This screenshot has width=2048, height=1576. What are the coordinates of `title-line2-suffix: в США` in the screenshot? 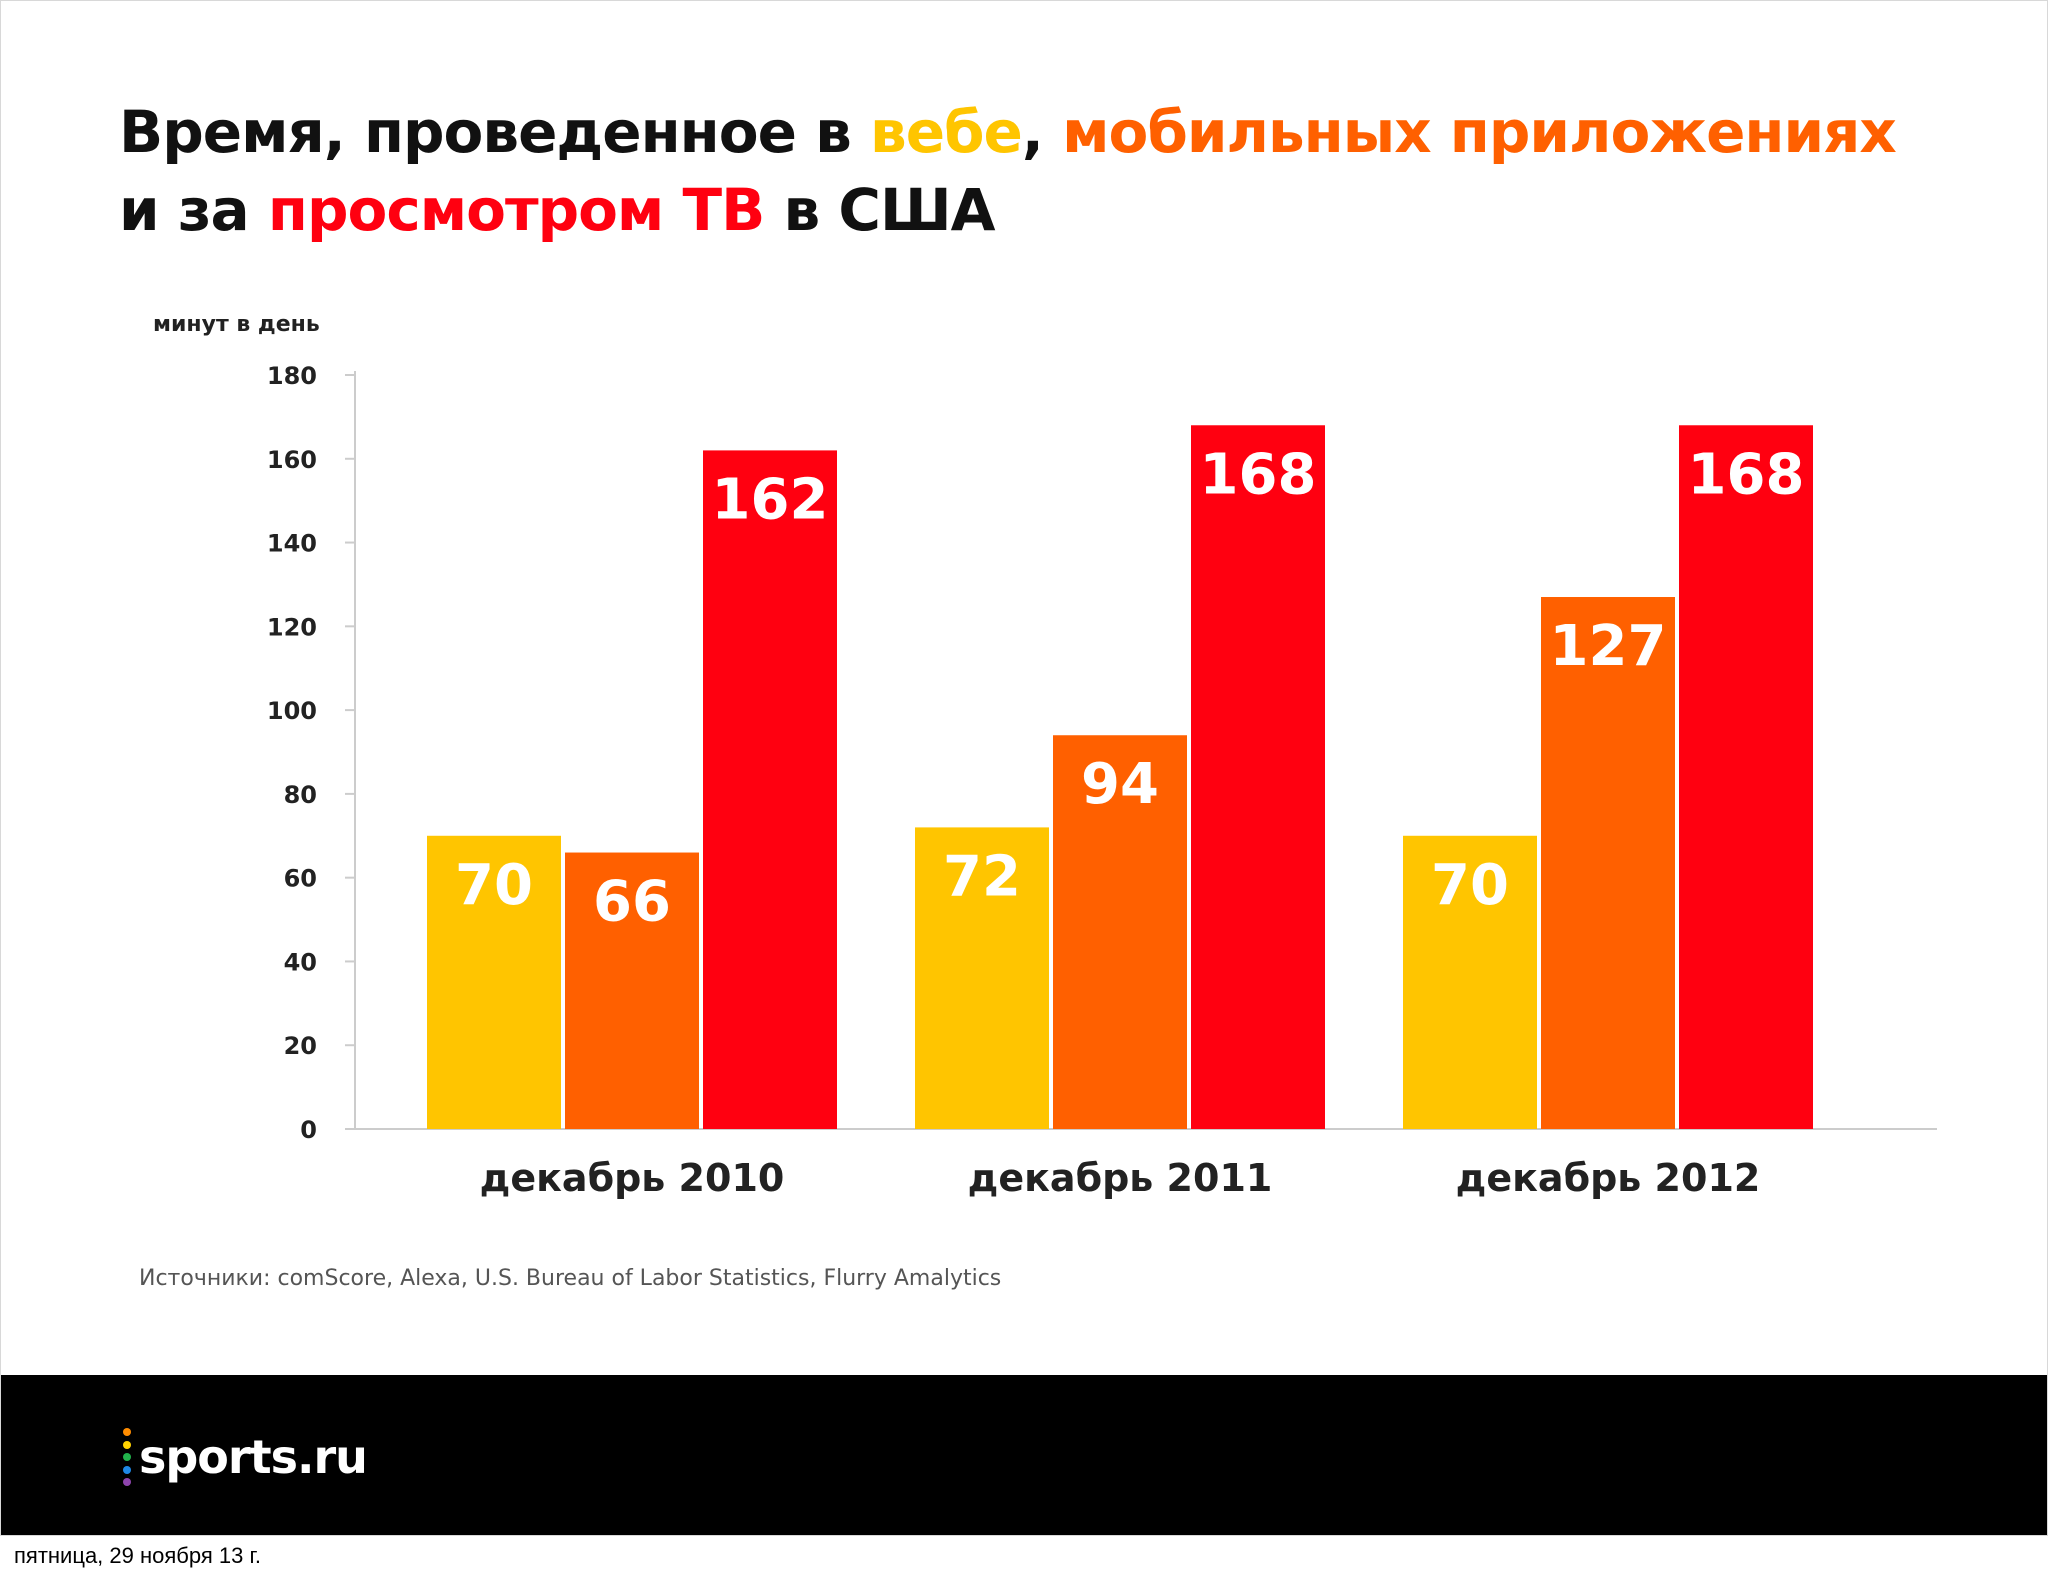 It's located at (880, 210).